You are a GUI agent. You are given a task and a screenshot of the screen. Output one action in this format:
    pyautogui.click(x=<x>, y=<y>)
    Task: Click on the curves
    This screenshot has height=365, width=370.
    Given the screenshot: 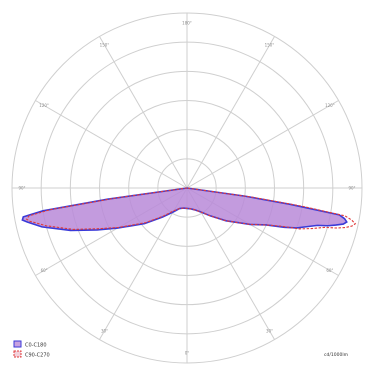 What is the action you would take?
    pyautogui.click(x=189, y=209)
    